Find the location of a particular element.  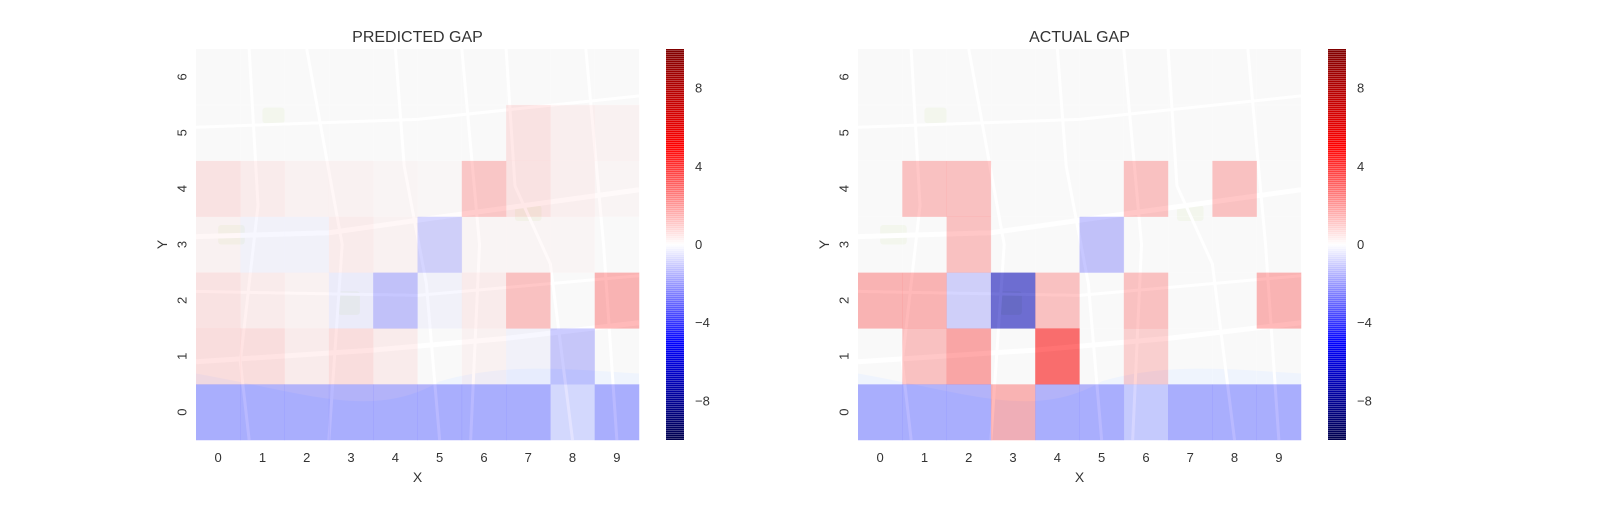

colorbar: −8 −4 0 4 8 is located at coordinates (1350, 244).